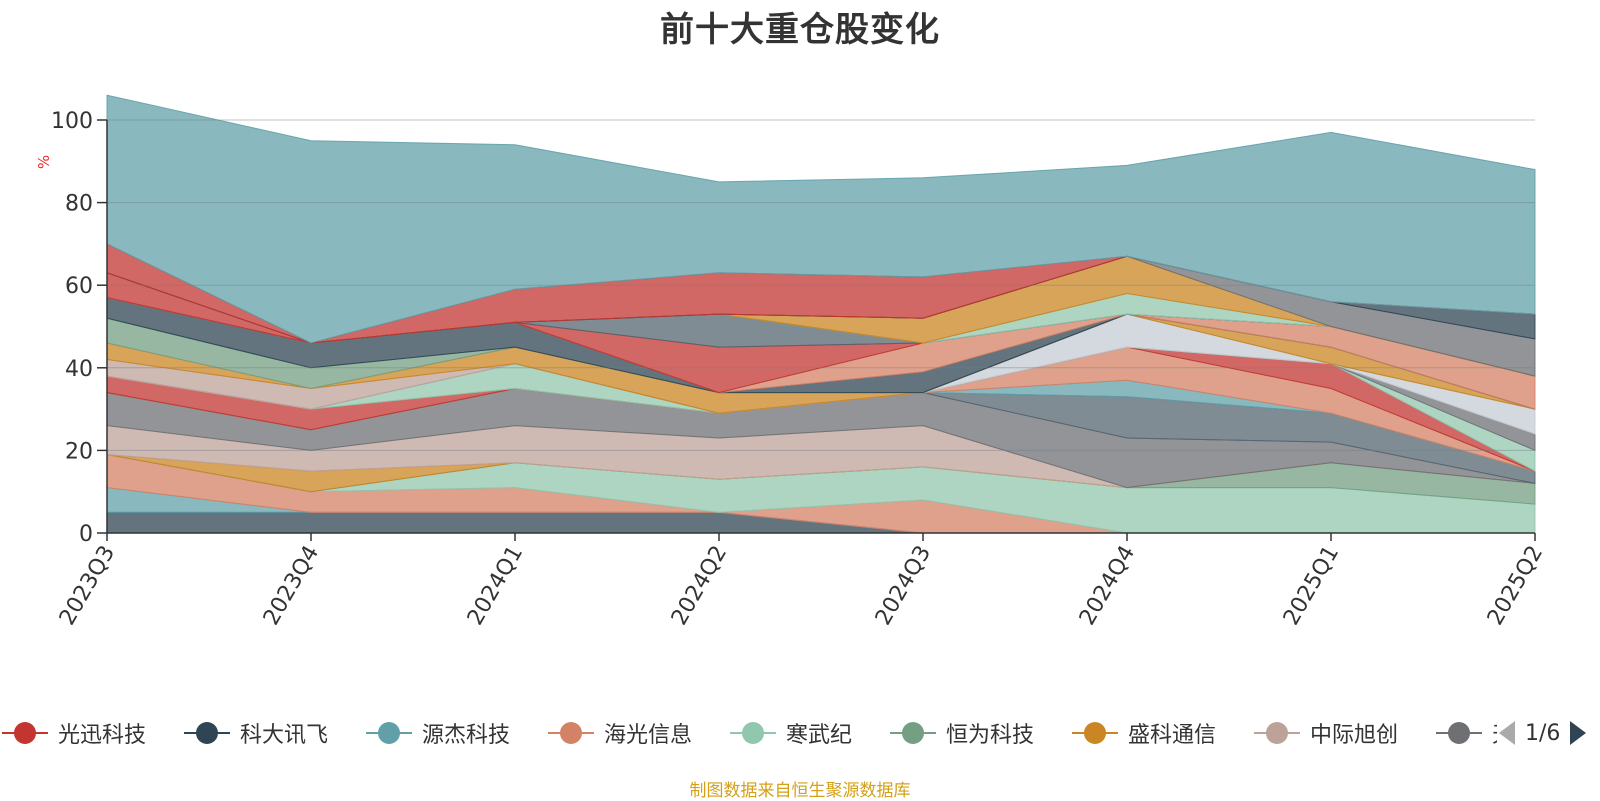  What do you see at coordinates (1354, 735) in the screenshot?
I see `legend-label-7: 中际旭创` at bounding box center [1354, 735].